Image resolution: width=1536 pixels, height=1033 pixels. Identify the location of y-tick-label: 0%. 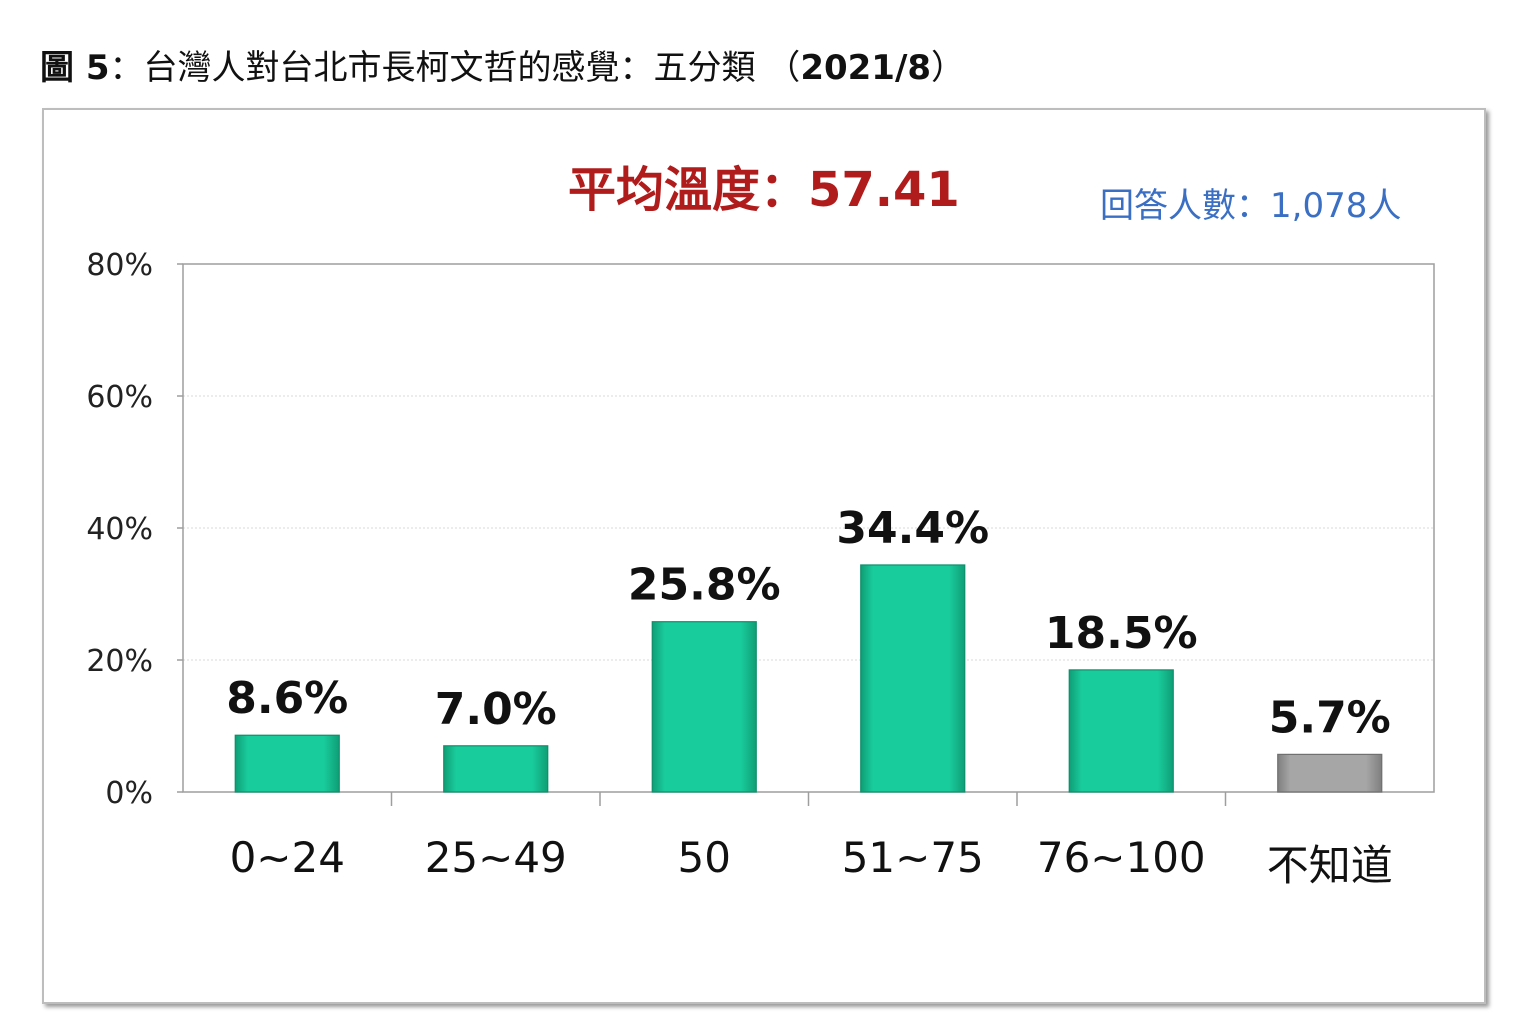
(129, 793).